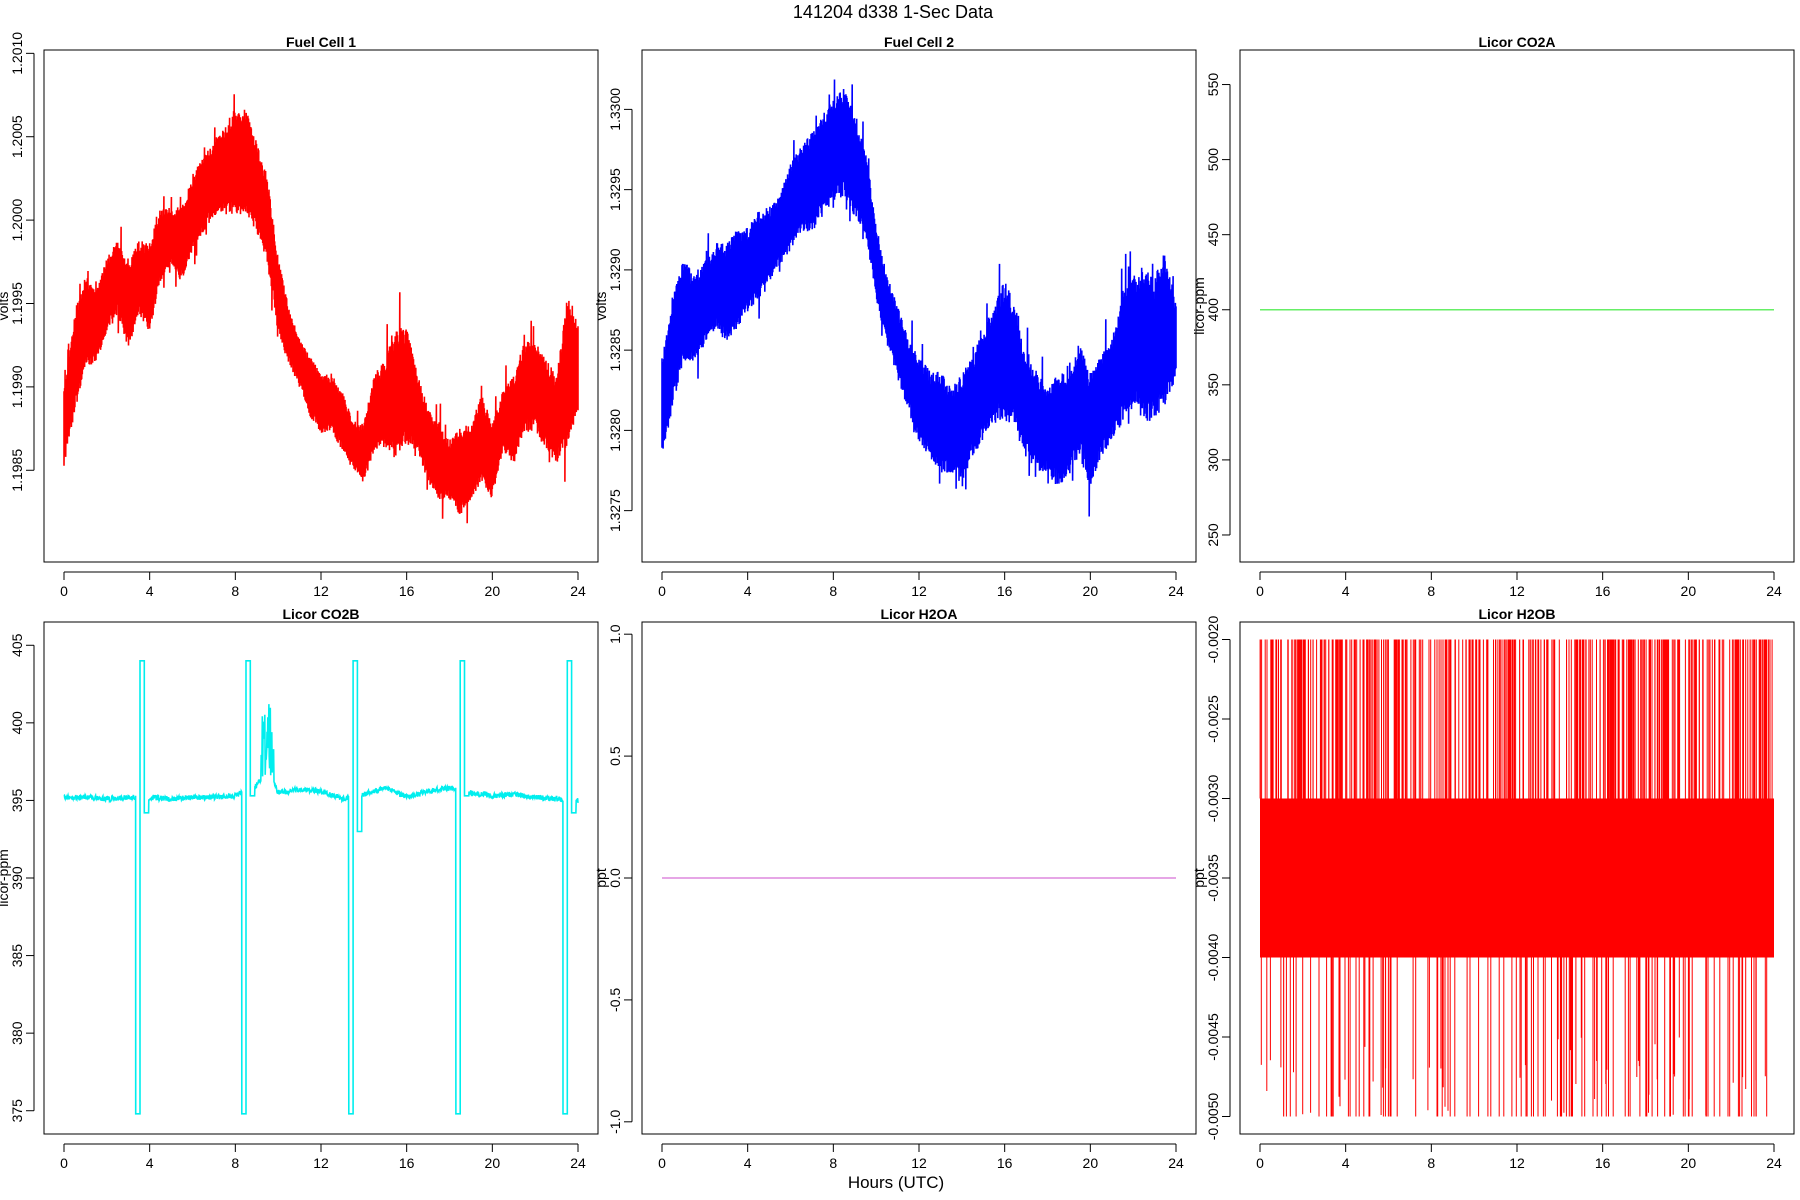  Describe the element at coordinates (17, 470) in the screenshot. I see `y-tick-label: 1.1985` at that location.